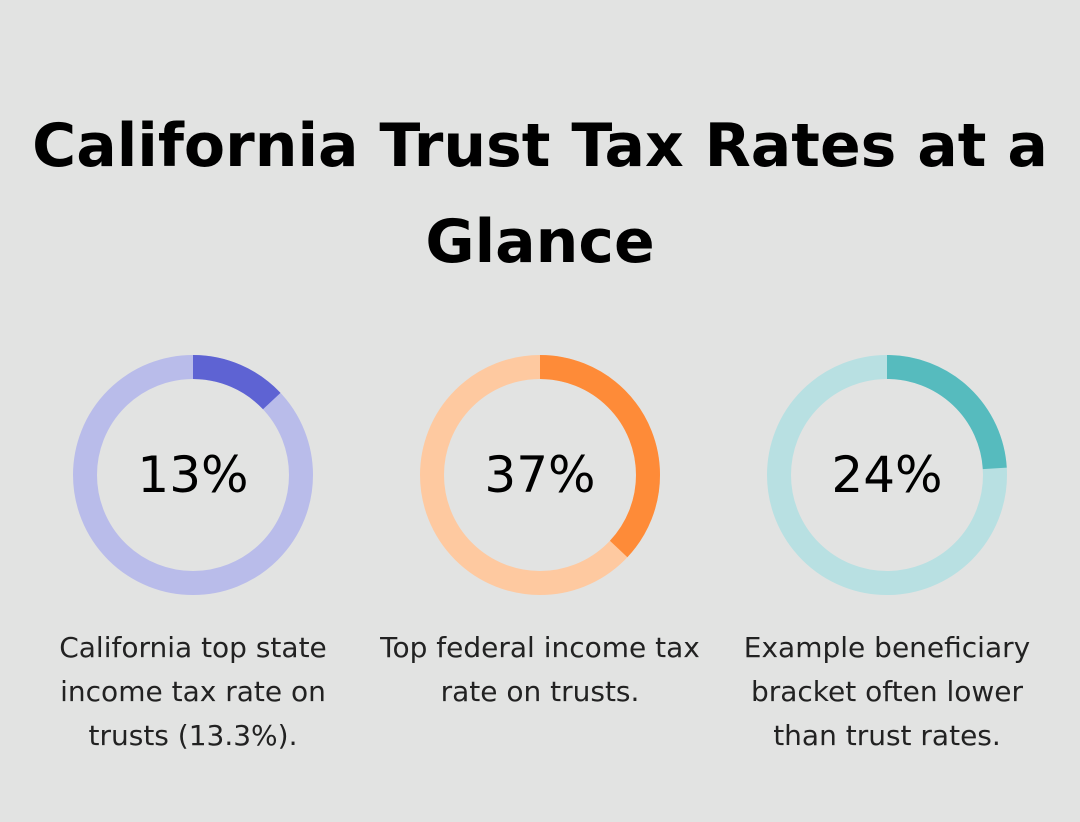 The width and height of the screenshot is (1080, 822). I want to click on donut-chart-federal: 37%, so click(540, 475).